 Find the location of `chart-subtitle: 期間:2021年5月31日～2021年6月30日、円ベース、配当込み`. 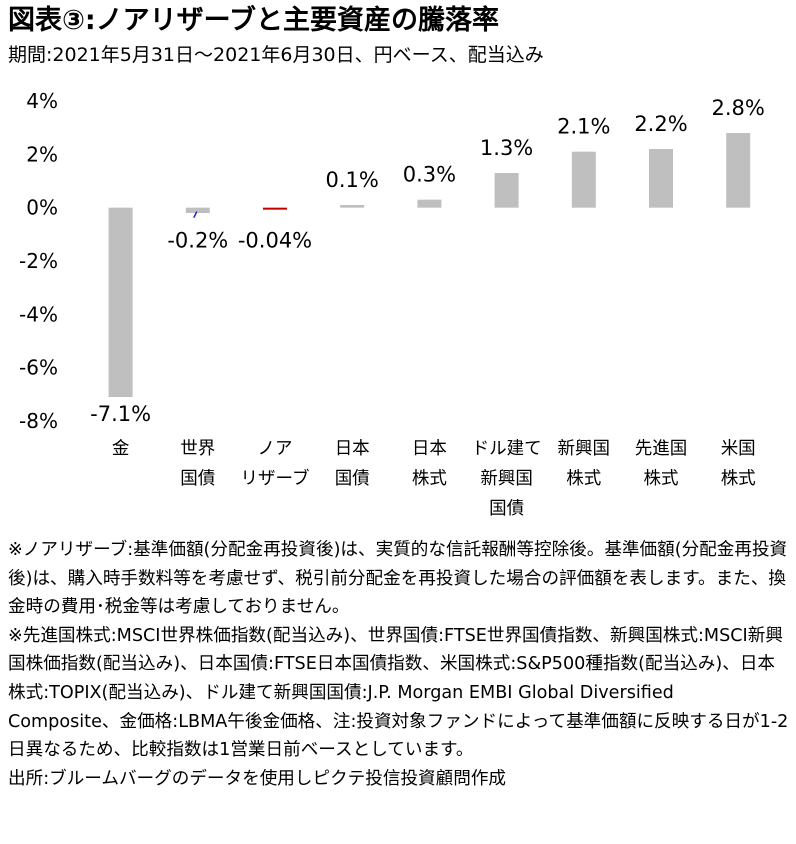

chart-subtitle: 期間:2021年5月31日～2021年6月30日、円ベース、配当込み is located at coordinates (276, 55).